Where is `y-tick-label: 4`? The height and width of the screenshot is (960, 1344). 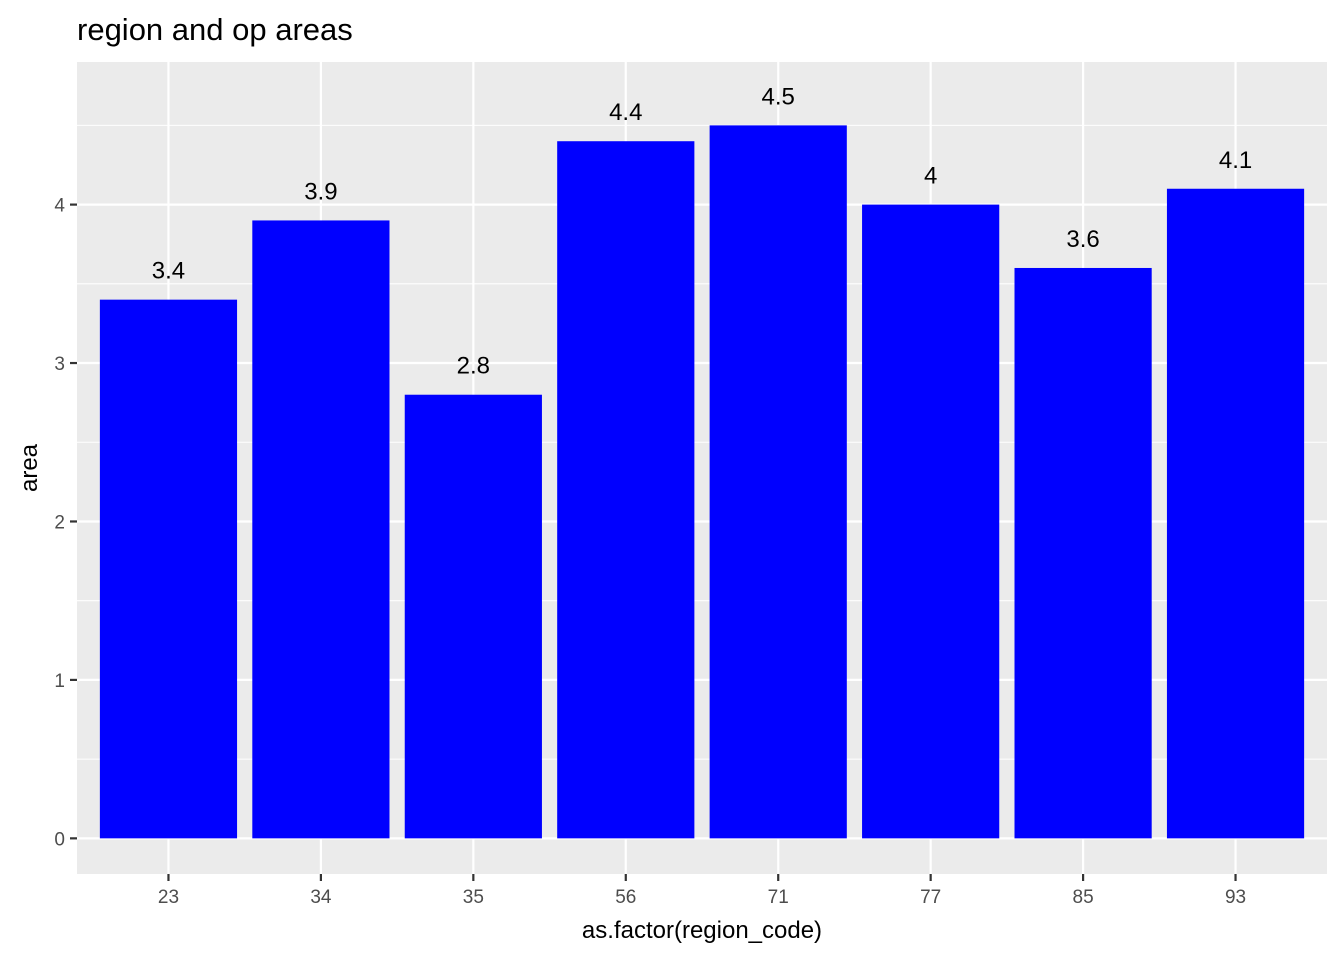 y-tick-label: 4 is located at coordinates (59, 206).